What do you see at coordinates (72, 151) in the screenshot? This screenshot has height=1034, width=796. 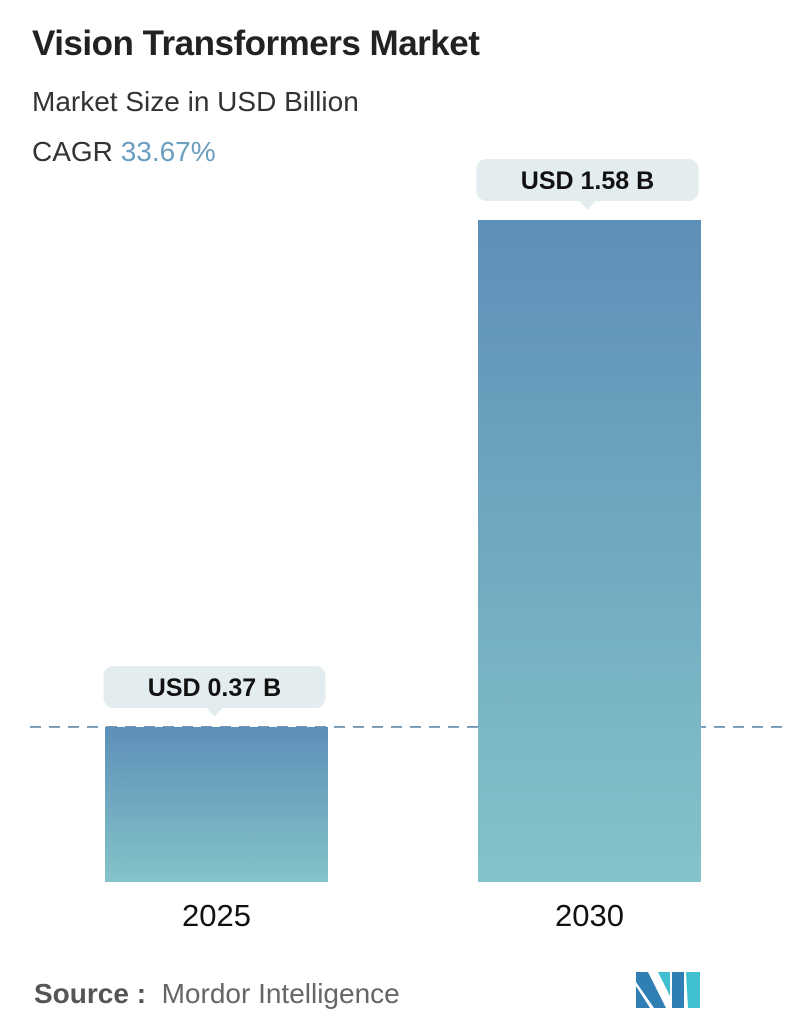 I see `cagr-label: CAGR` at bounding box center [72, 151].